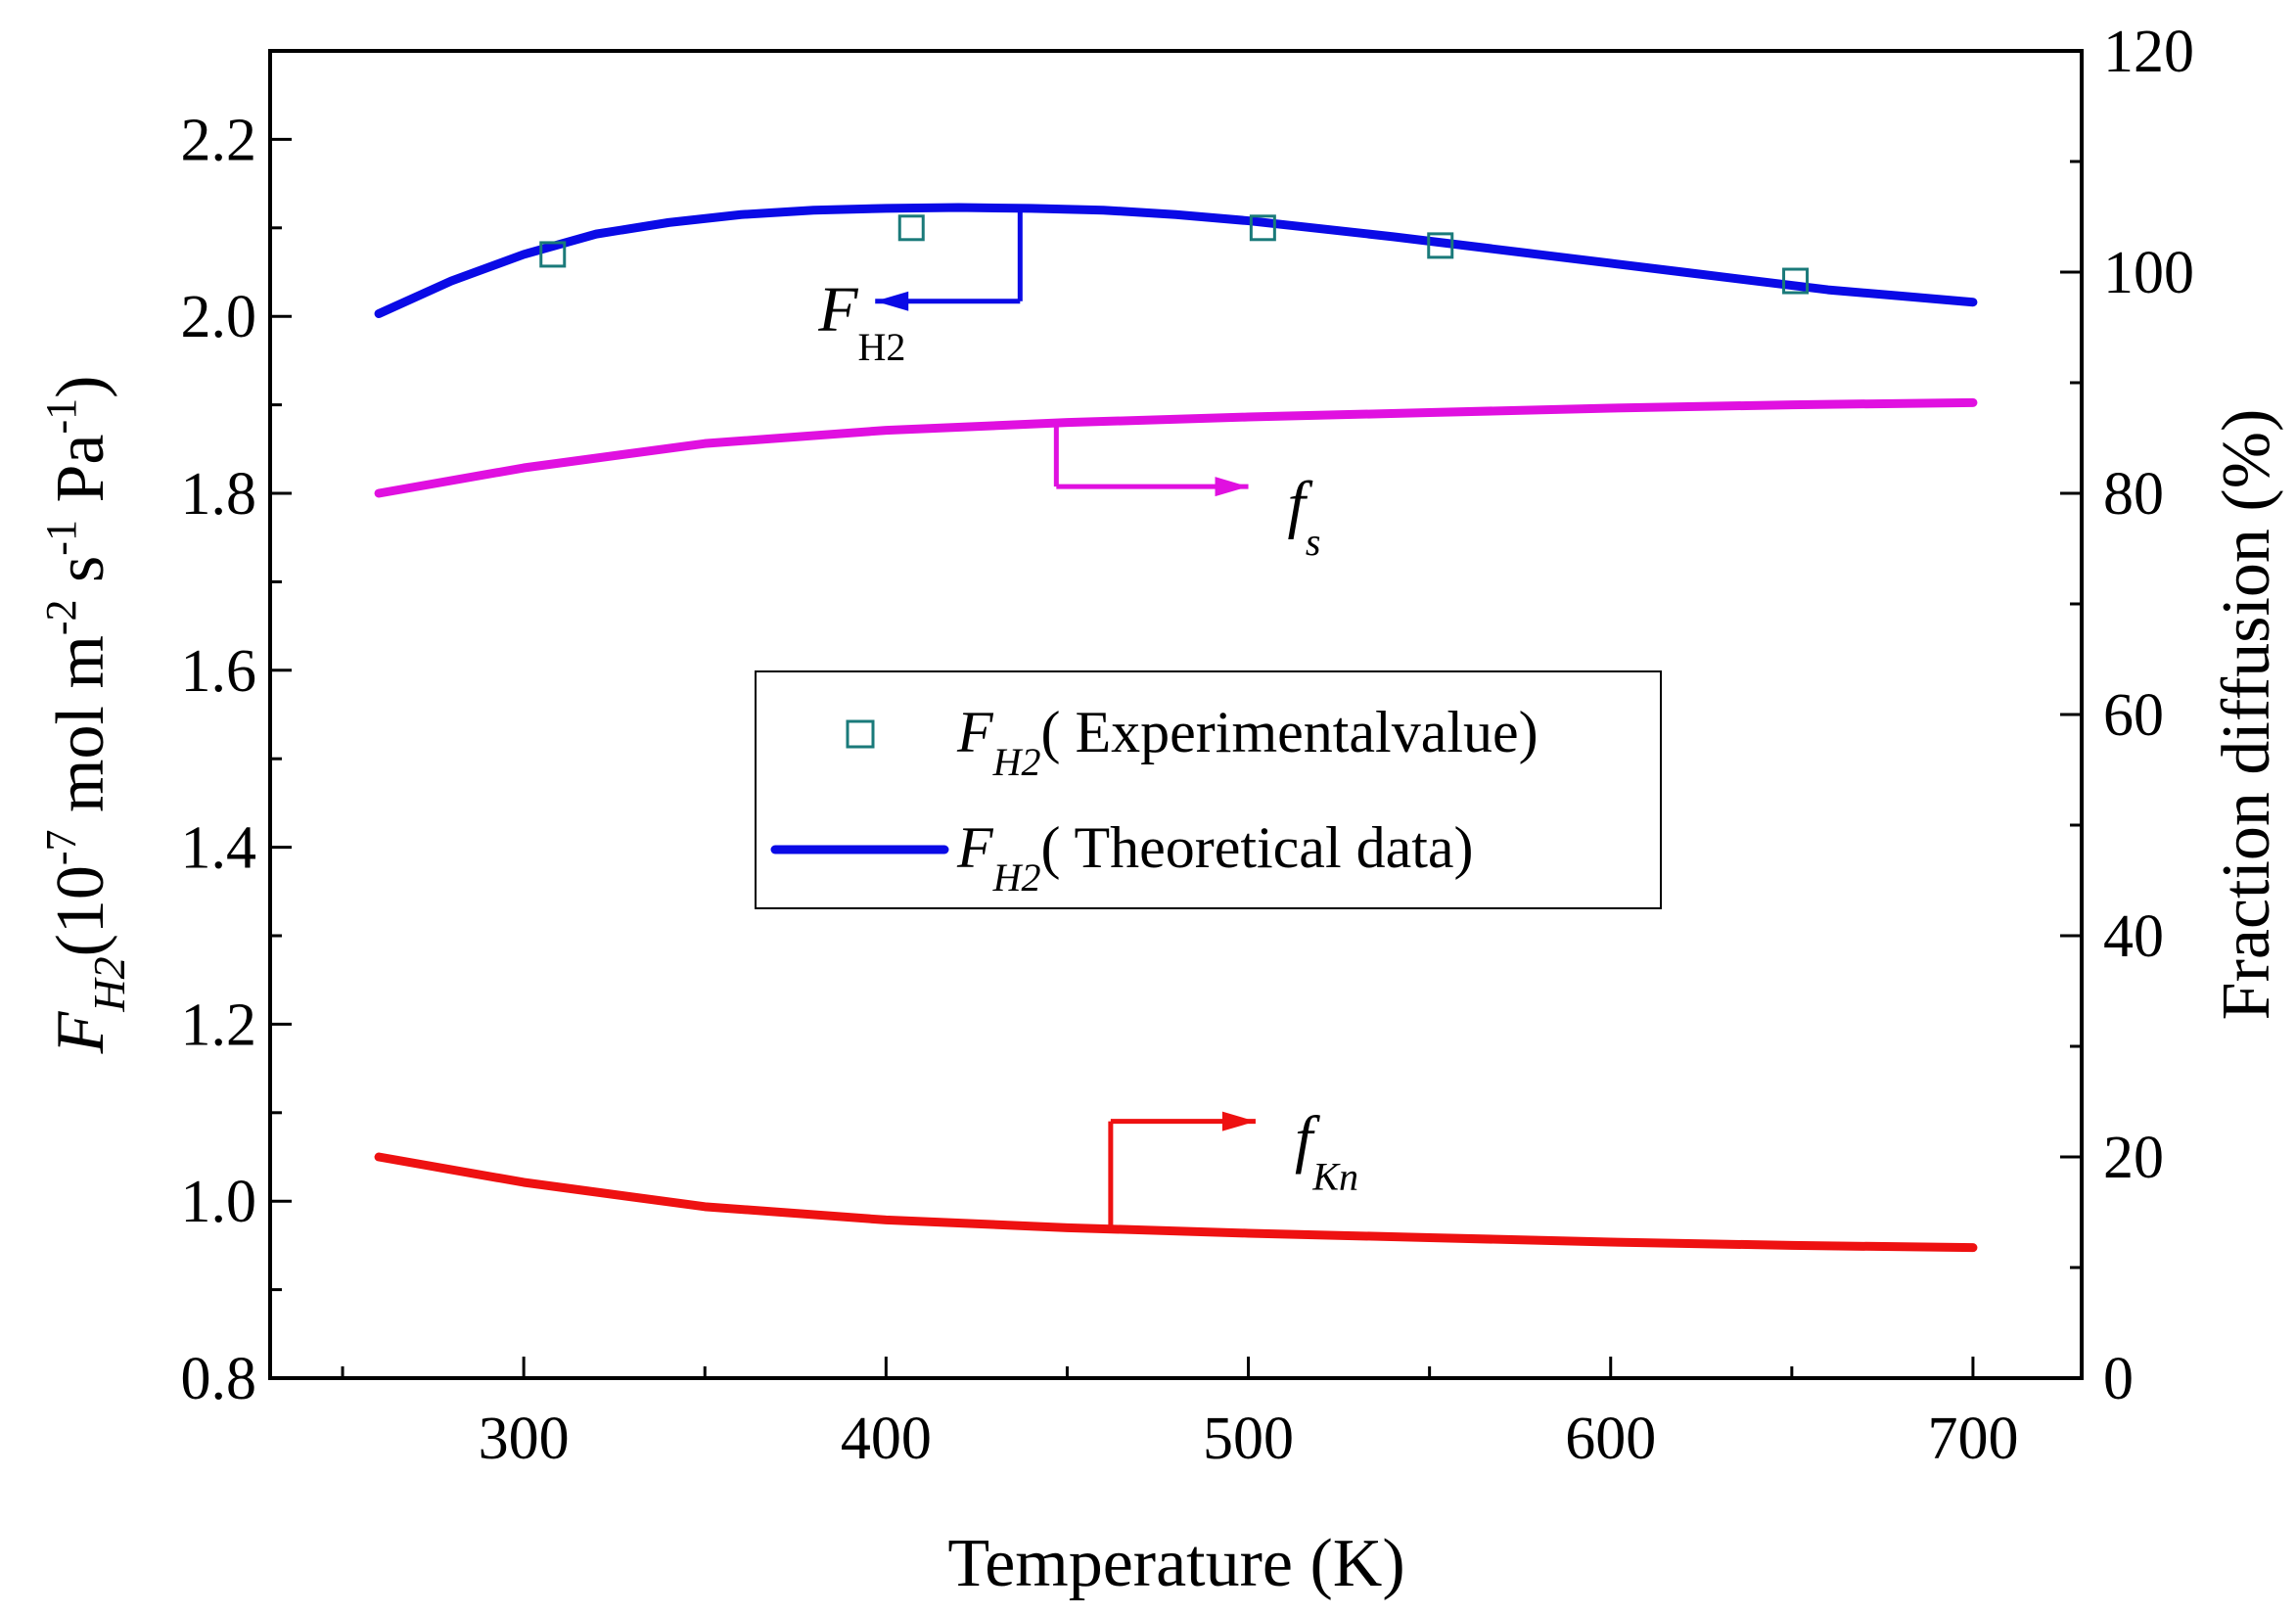 This screenshot has height=1615, width=2296. What do you see at coordinates (886, 1439) in the screenshot?
I see `x-tick-label: 400` at bounding box center [886, 1439].